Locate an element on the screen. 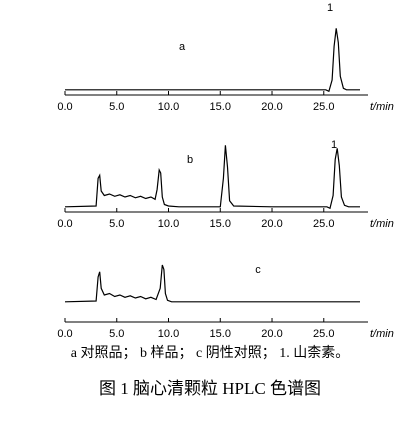 The image size is (420, 432). figure-title: 图 1 脑心清颗粒 HPLC 色谱图 is located at coordinates (210, 388).